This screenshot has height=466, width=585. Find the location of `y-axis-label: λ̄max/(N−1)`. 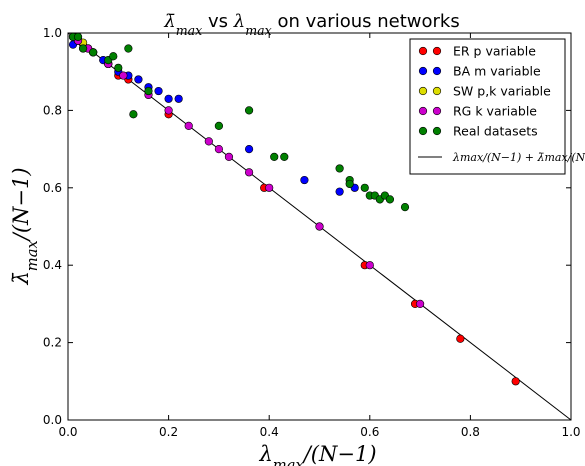

y-axis-label: λ̄max/(N−1) is located at coordinates (25, 226).